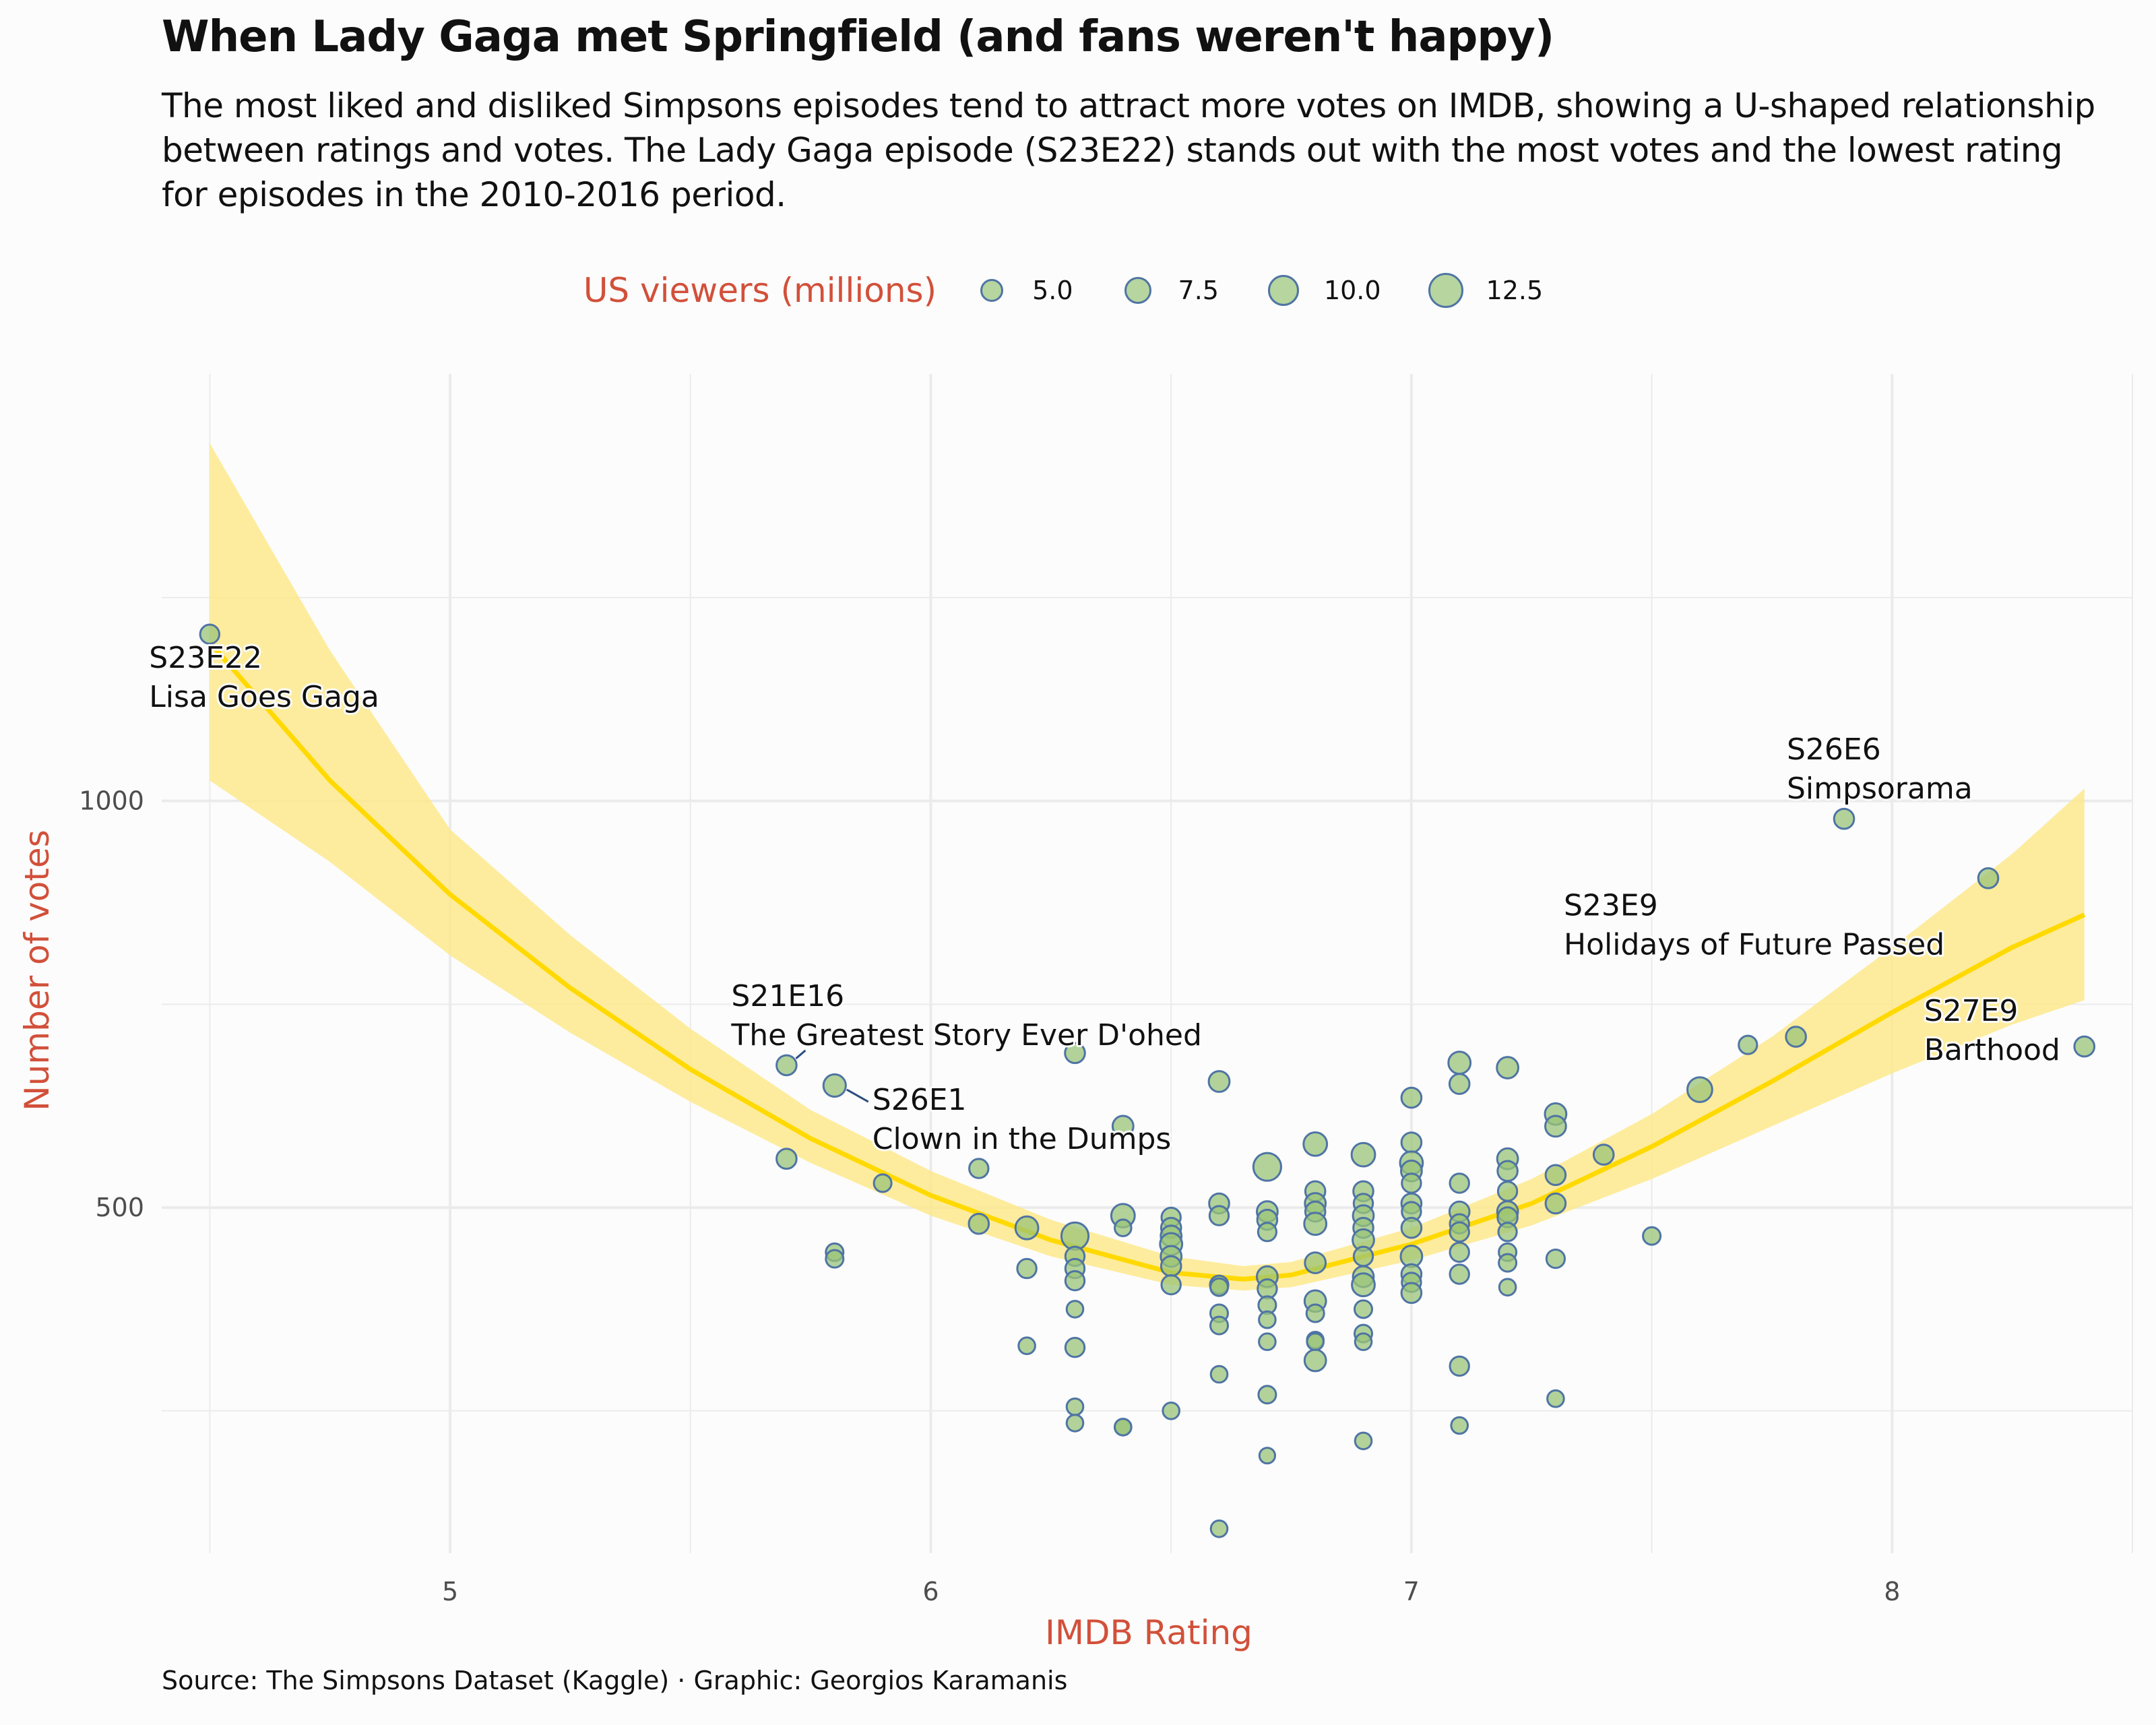 Image resolution: width=2156 pixels, height=1725 pixels. What do you see at coordinates (1834, 749) in the screenshot?
I see `annotation-episode-code: S26E6` at bounding box center [1834, 749].